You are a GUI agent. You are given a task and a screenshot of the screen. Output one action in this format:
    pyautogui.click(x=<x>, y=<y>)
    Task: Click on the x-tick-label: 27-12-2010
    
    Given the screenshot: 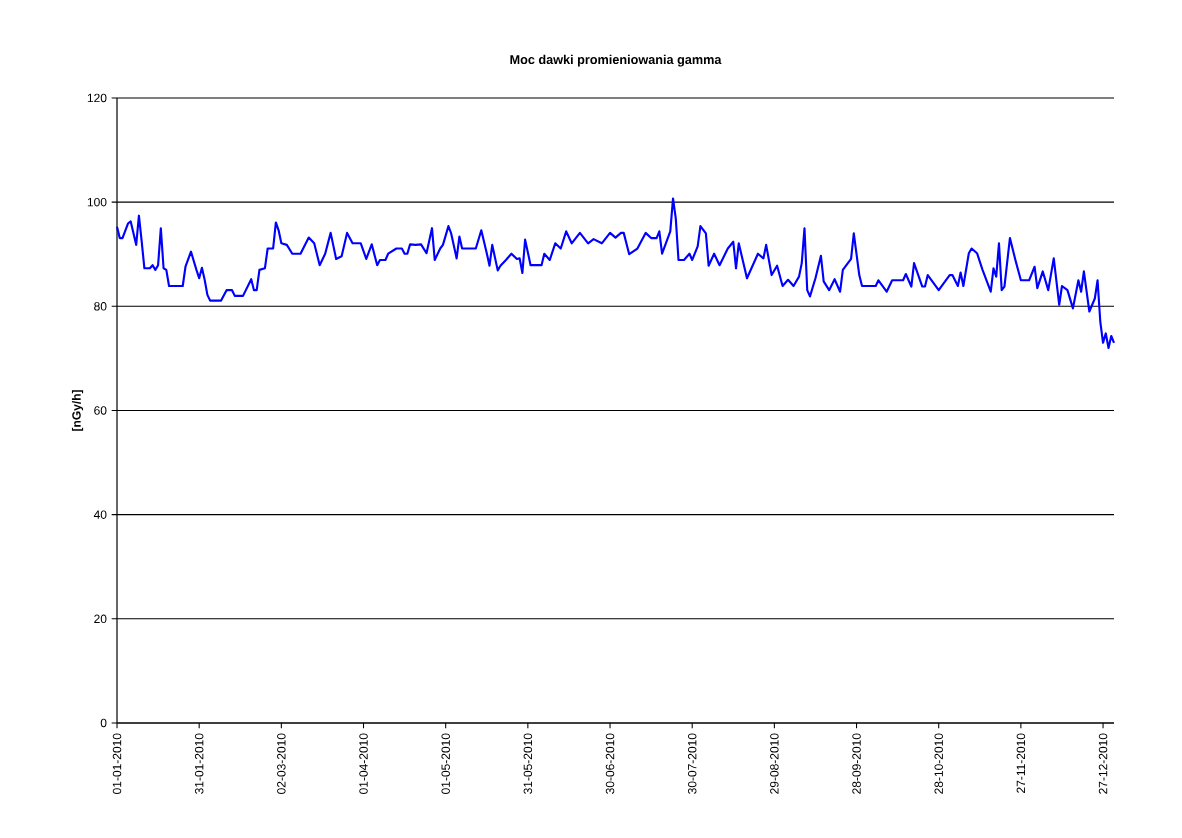 What is the action you would take?
    pyautogui.click(x=1103, y=763)
    